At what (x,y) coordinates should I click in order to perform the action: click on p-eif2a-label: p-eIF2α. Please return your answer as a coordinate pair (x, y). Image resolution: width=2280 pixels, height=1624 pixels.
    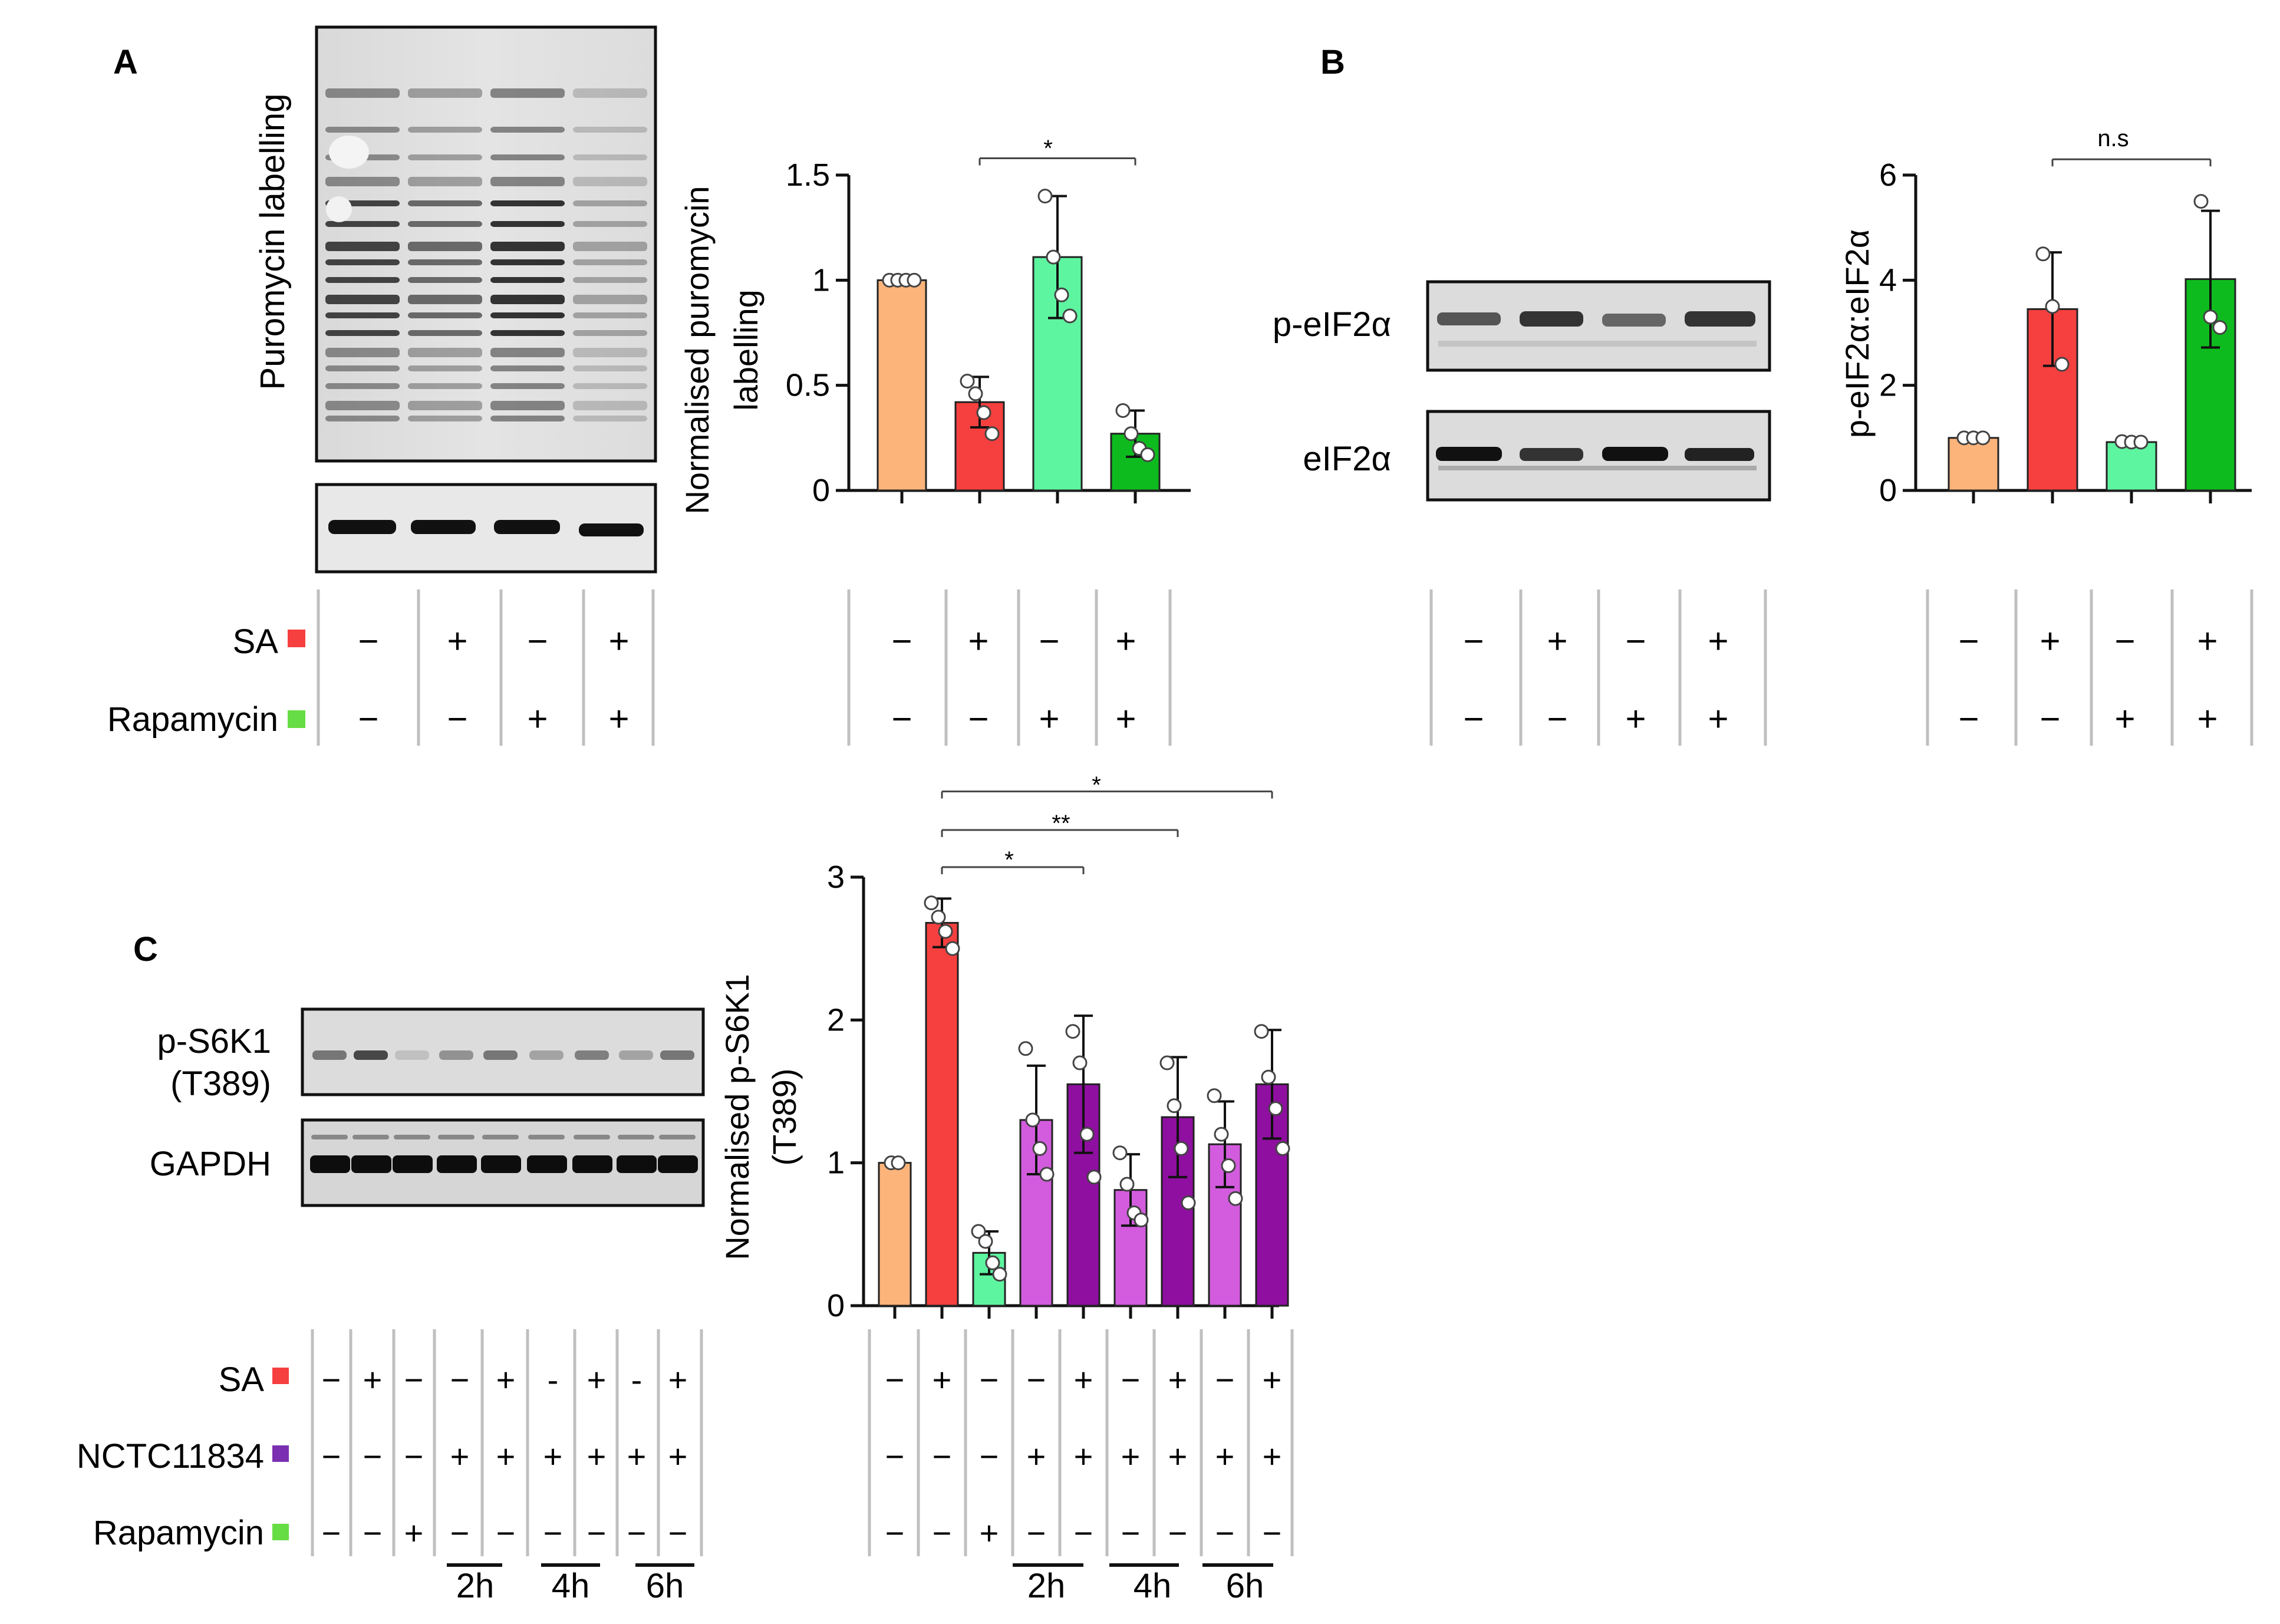
    Looking at the image, I should click on (1332, 324).